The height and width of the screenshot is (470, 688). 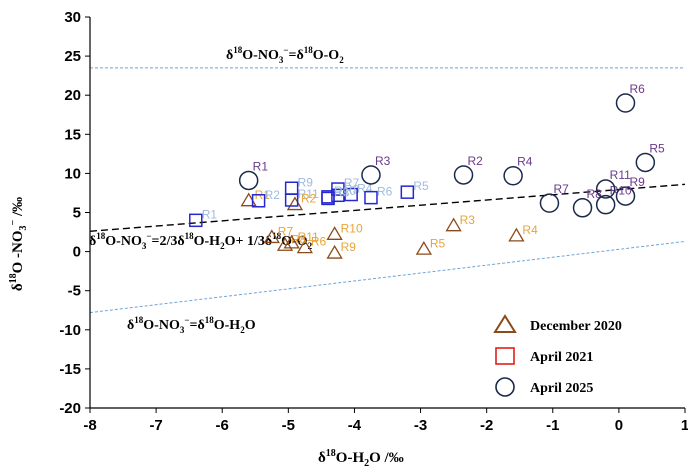 What do you see at coordinates (72, 173) in the screenshot?
I see `y-tick-label: 10` at bounding box center [72, 173].